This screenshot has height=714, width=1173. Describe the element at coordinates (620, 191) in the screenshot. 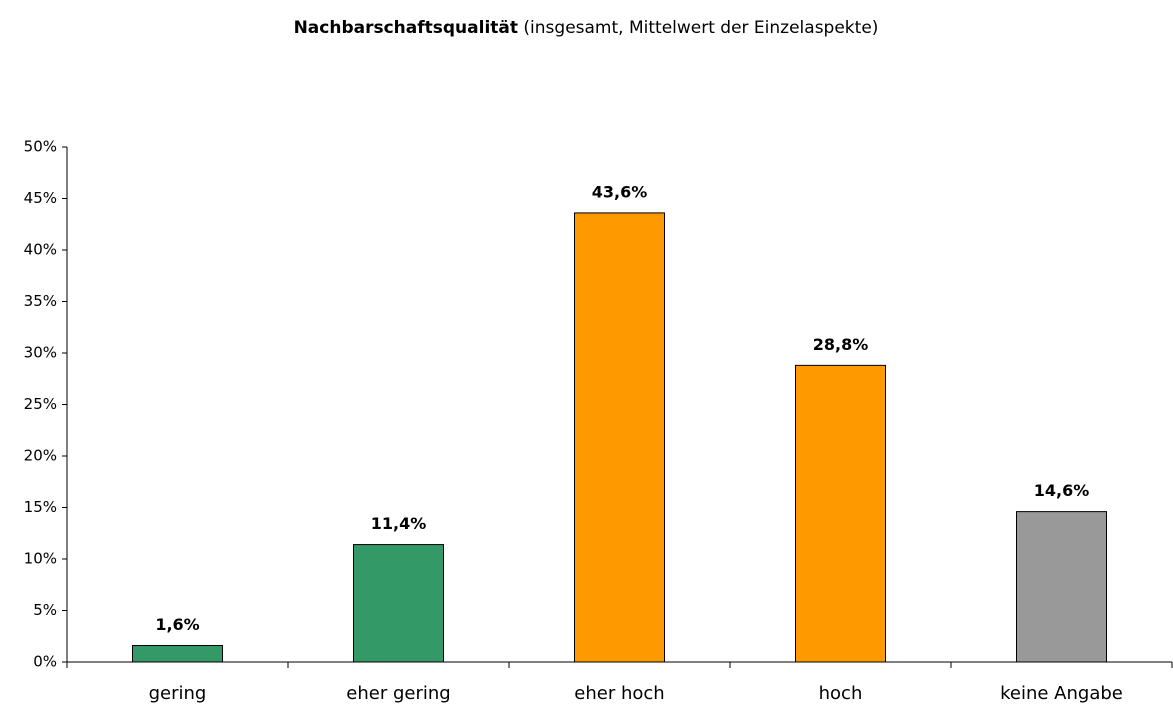

I see `data-label: 43,6%` at that location.